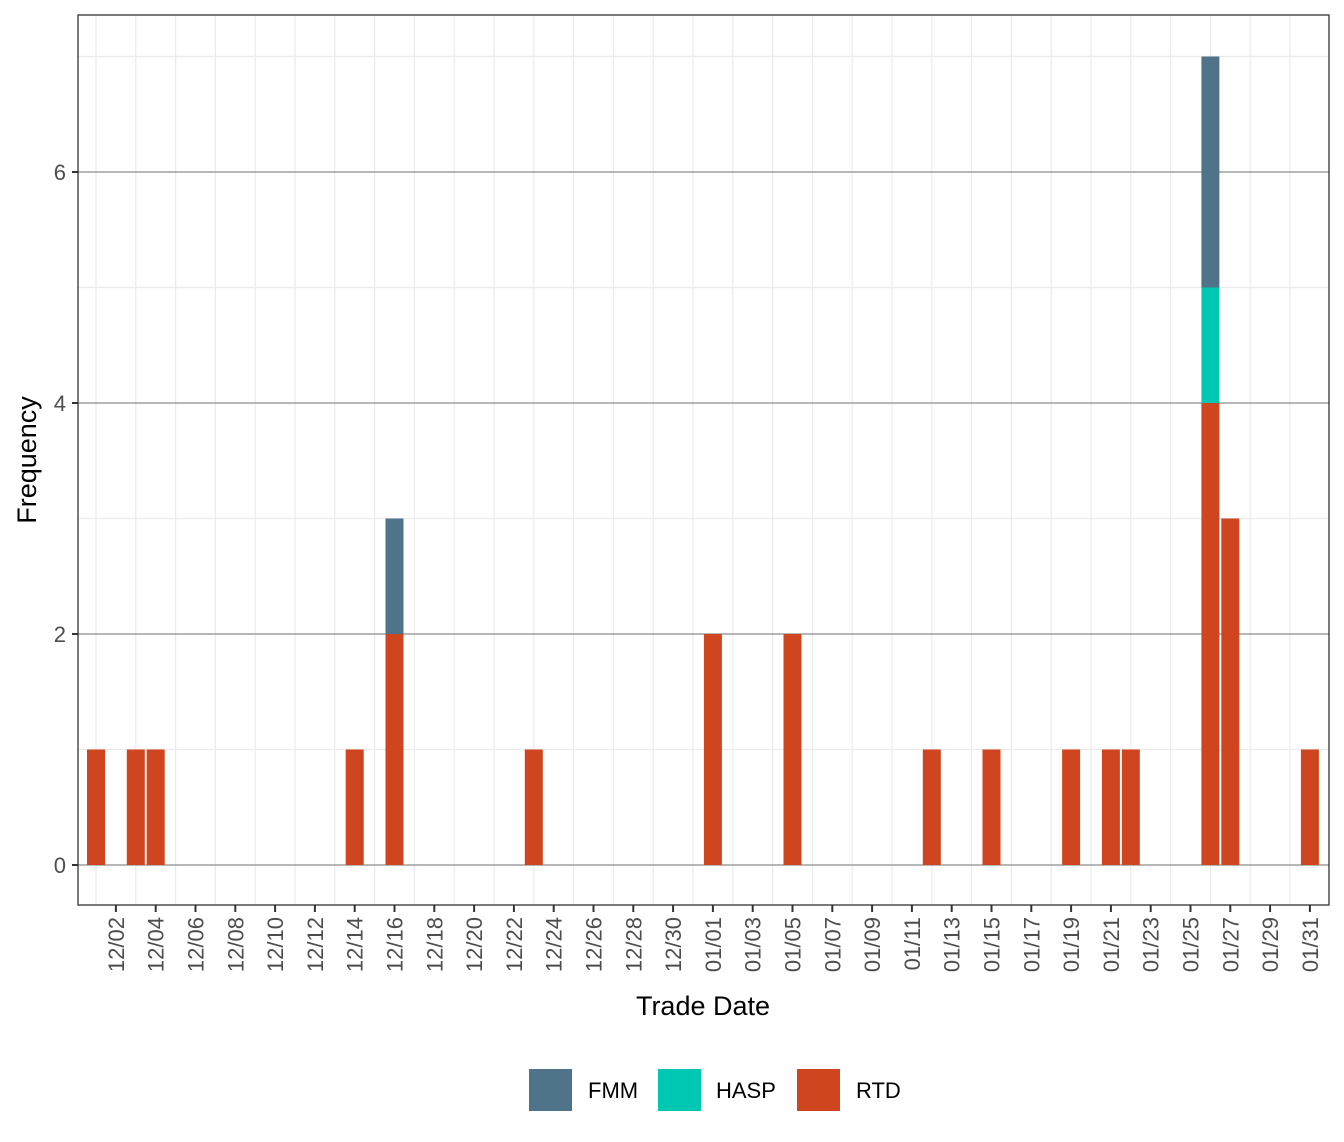  Describe the element at coordinates (673, 944) in the screenshot. I see `x-tick-label: 12/30` at that location.